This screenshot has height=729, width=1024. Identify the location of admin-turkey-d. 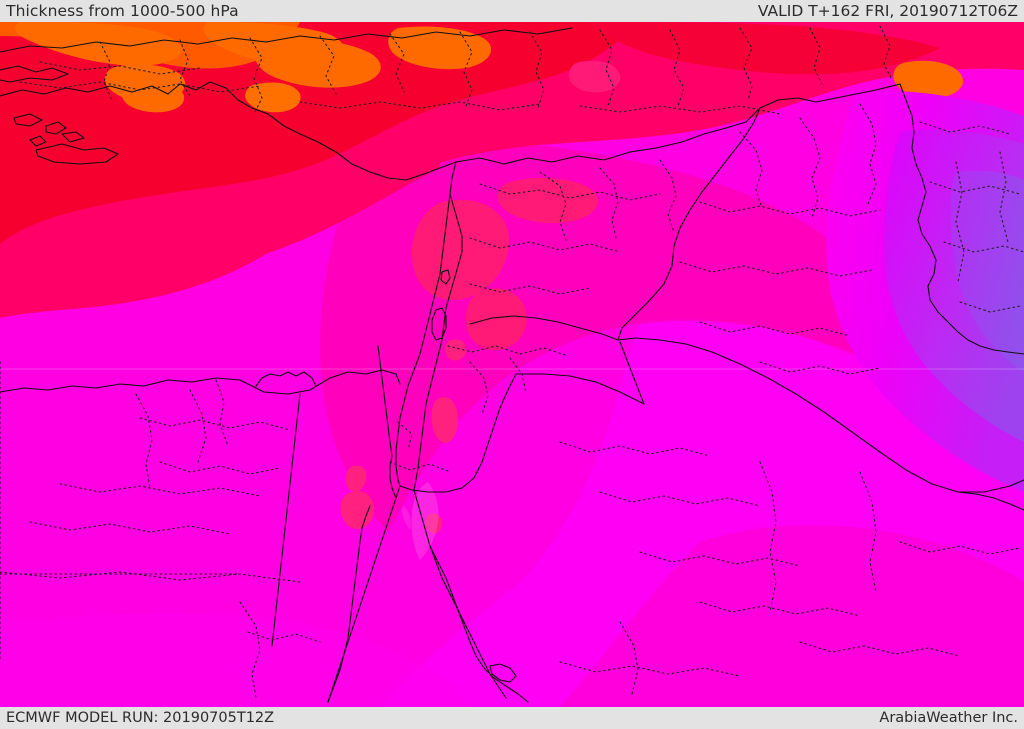
(256, 76).